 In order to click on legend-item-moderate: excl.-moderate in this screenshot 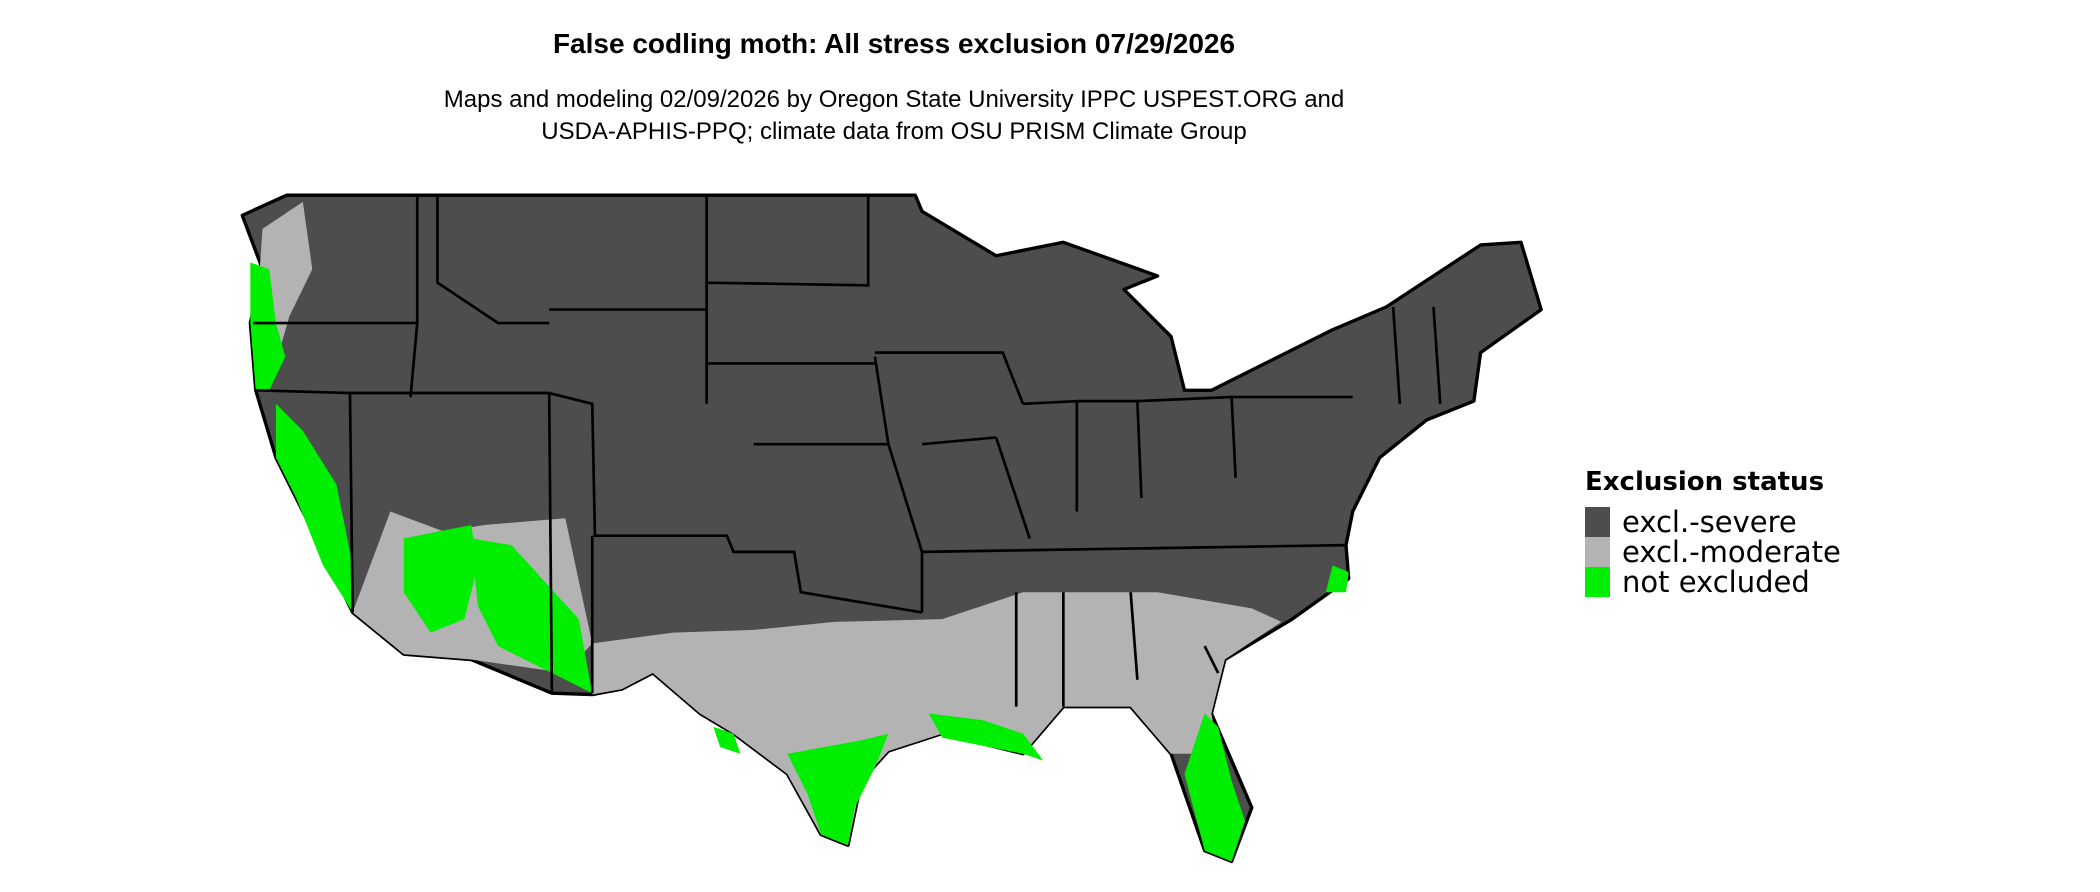, I will do `click(1713, 552)`.